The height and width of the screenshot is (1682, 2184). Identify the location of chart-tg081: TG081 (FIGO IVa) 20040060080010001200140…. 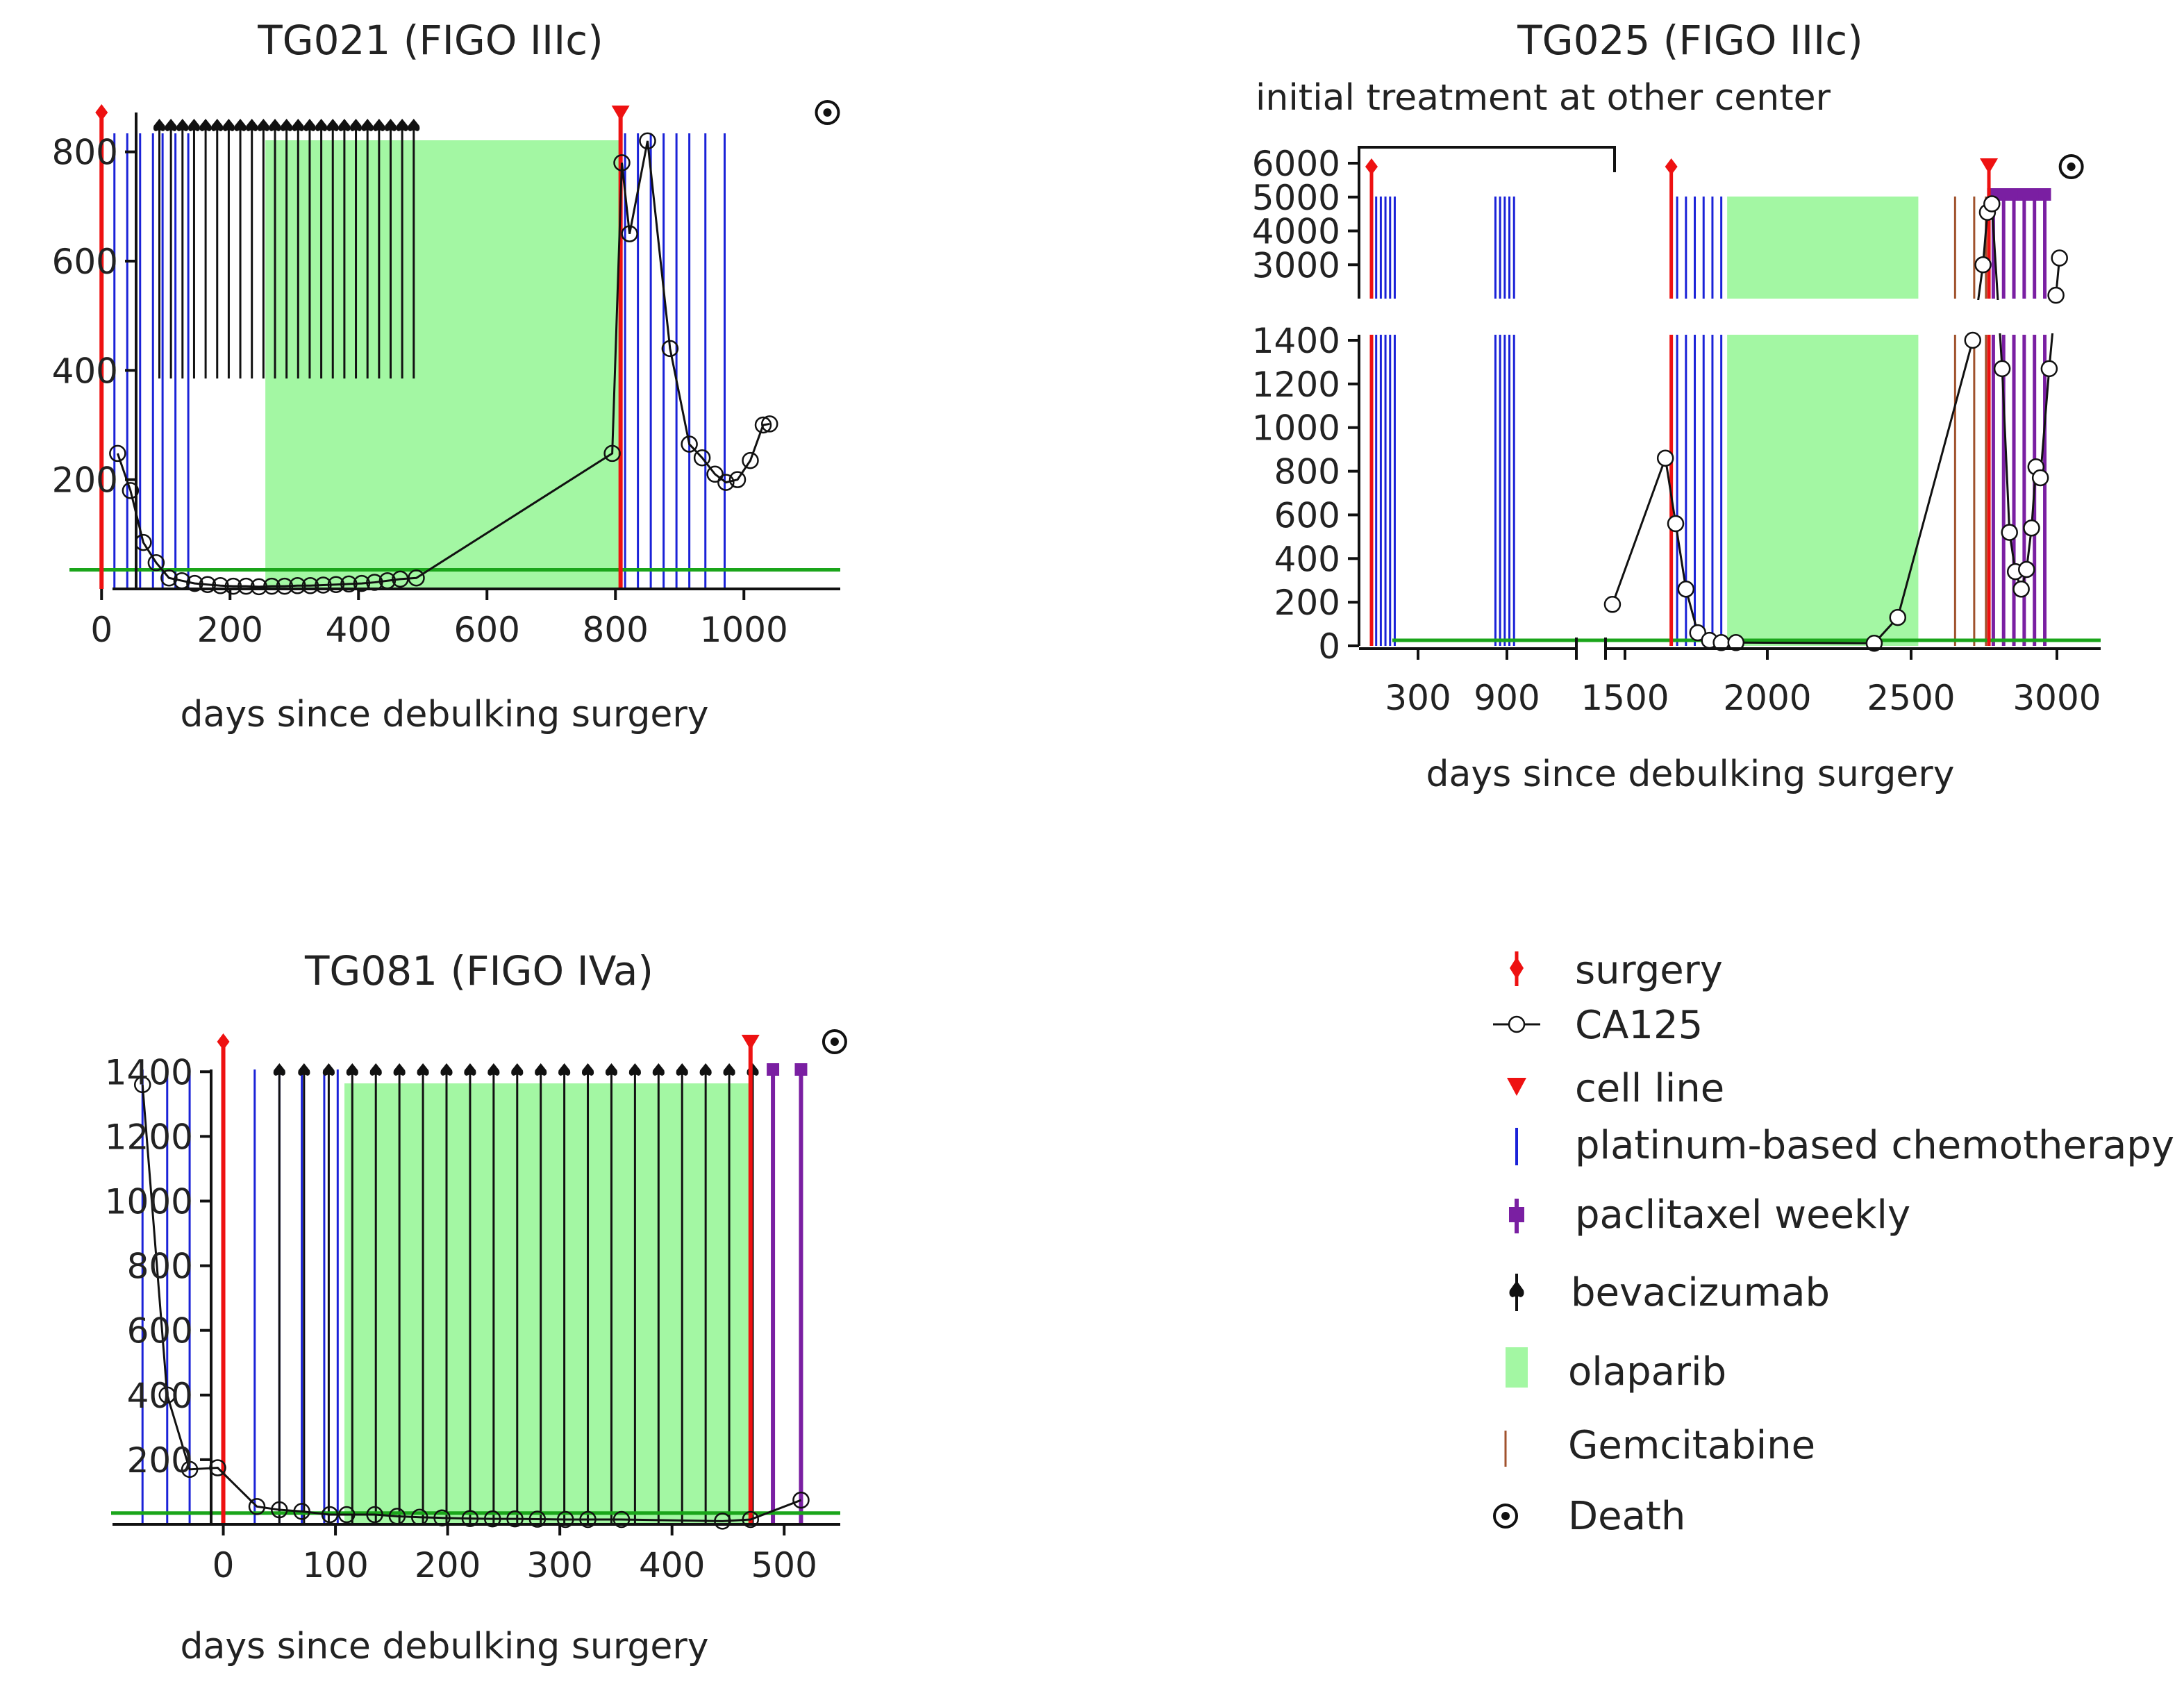
(476, 1307).